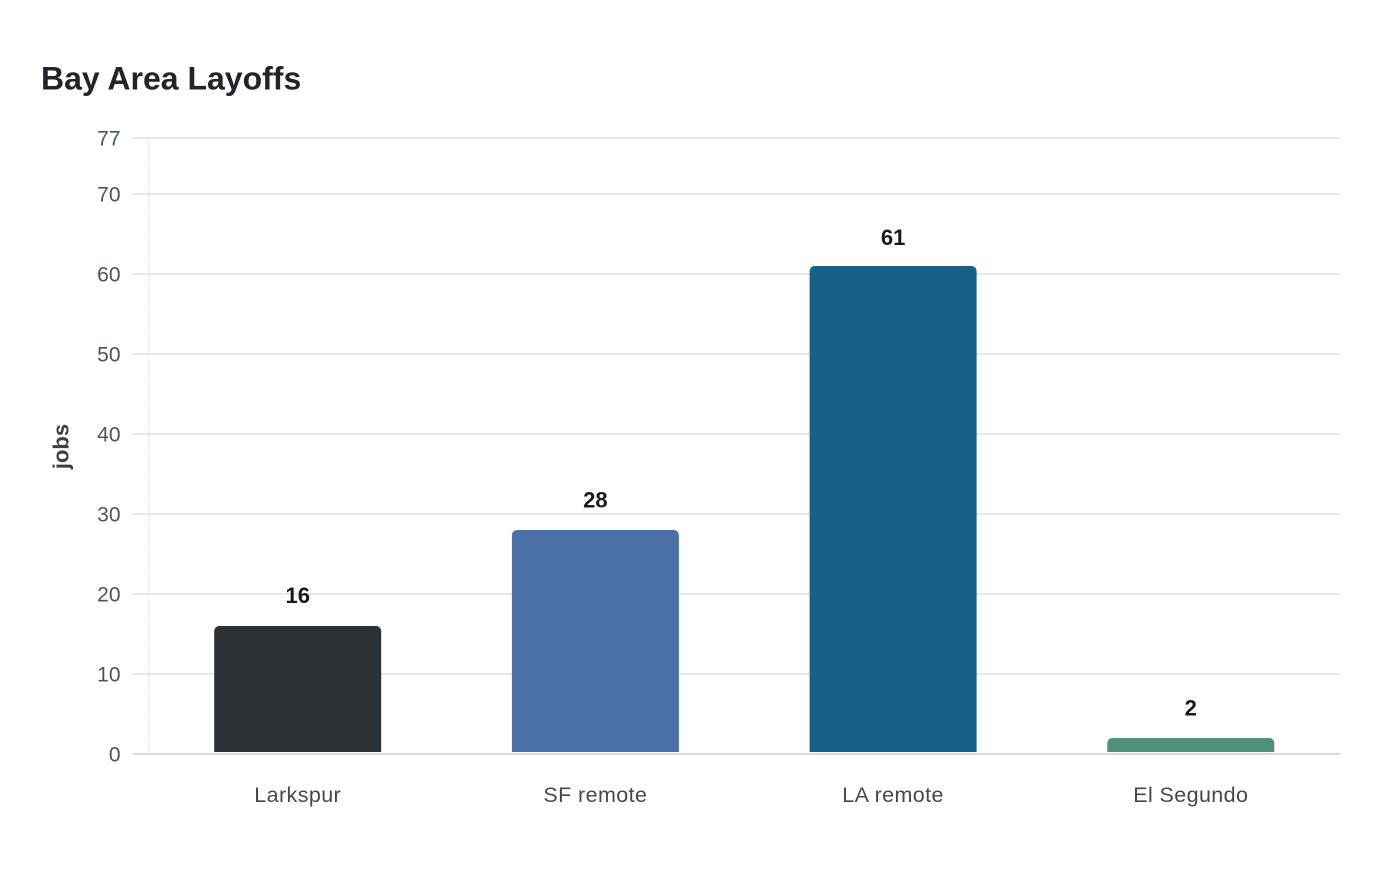 This screenshot has width=1400, height=880. Describe the element at coordinates (108, 355) in the screenshot. I see `svg-text: 50` at that location.